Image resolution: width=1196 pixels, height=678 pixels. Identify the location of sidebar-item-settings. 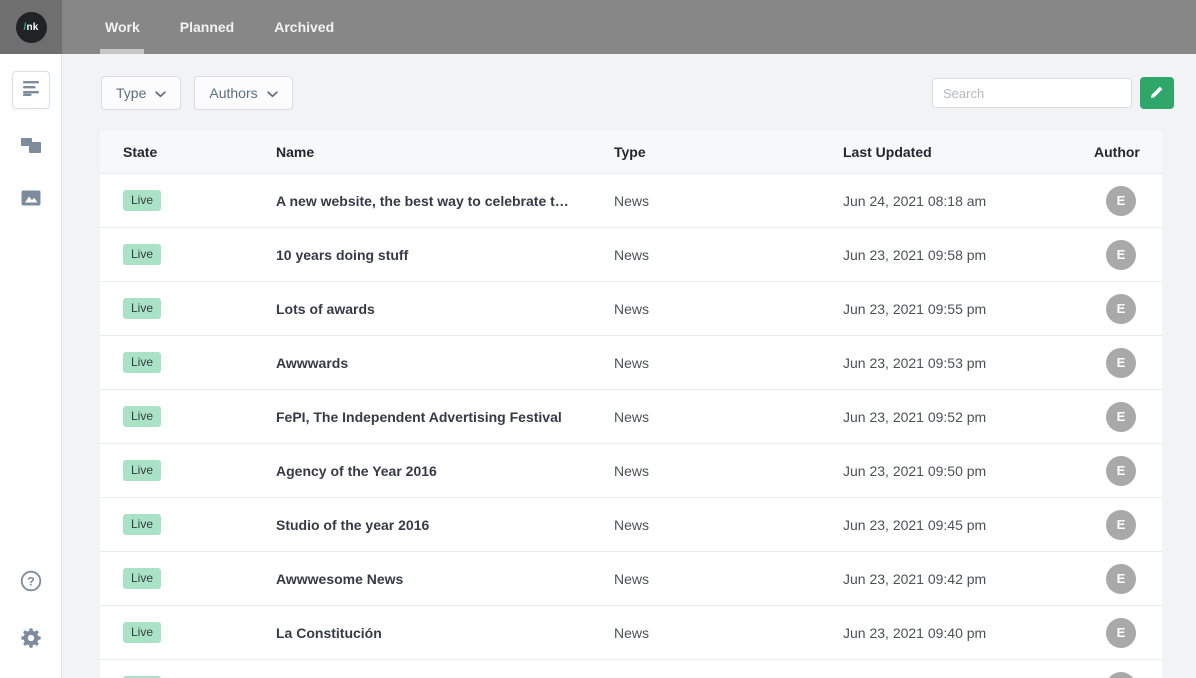
(31, 640).